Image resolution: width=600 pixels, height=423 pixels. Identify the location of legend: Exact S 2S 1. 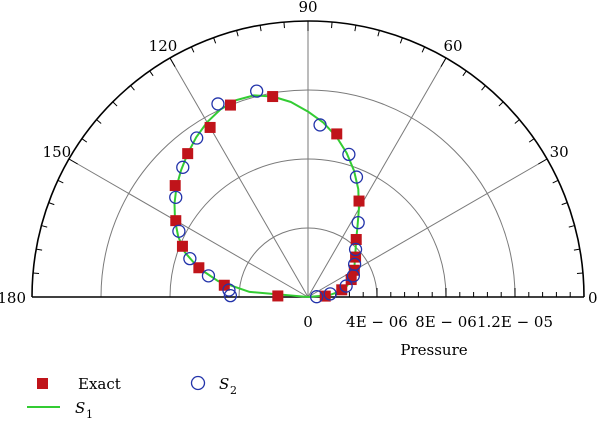
(132, 398).